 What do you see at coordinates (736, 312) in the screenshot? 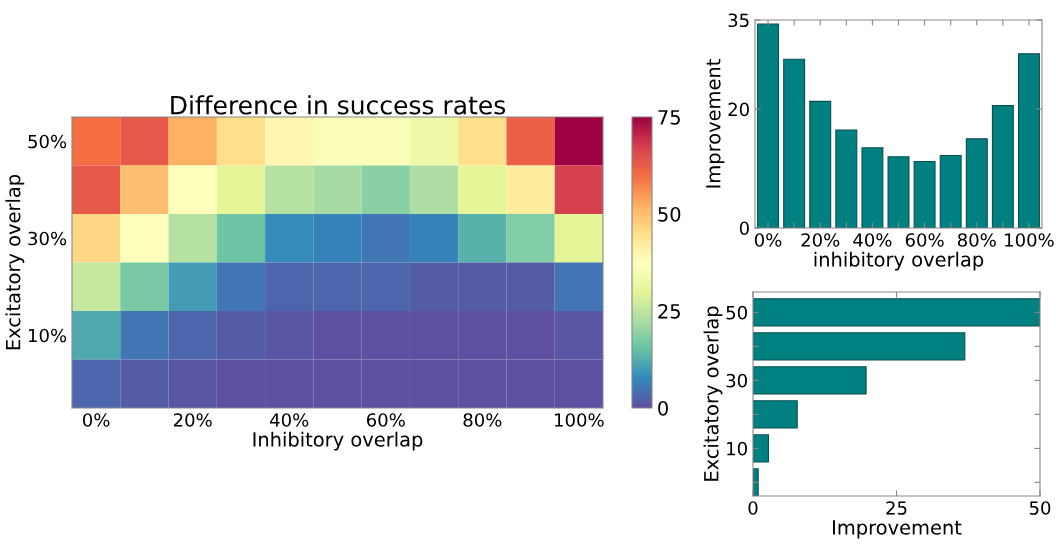
I see `y-tick-label: 50` at bounding box center [736, 312].